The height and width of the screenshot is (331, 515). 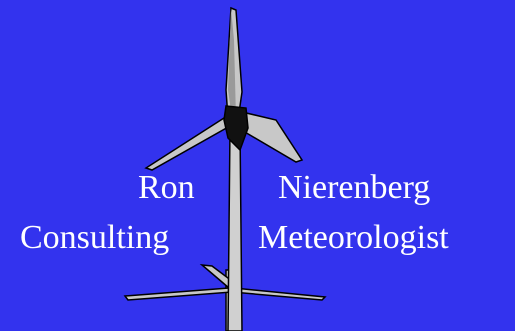 What do you see at coordinates (95, 237) in the screenshot?
I see `company-name-line2: Consulting` at bounding box center [95, 237].